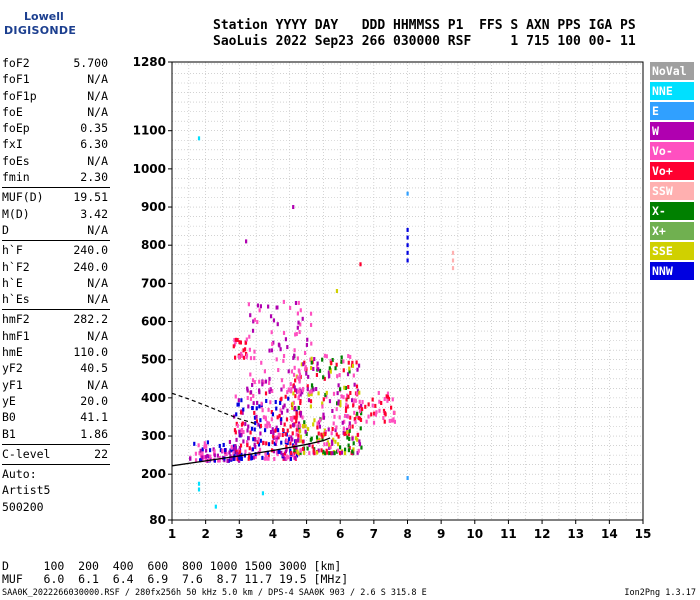  Describe the element at coordinates (56, 129) in the screenshot. I see `param-row: foEp 0.35` at that location.